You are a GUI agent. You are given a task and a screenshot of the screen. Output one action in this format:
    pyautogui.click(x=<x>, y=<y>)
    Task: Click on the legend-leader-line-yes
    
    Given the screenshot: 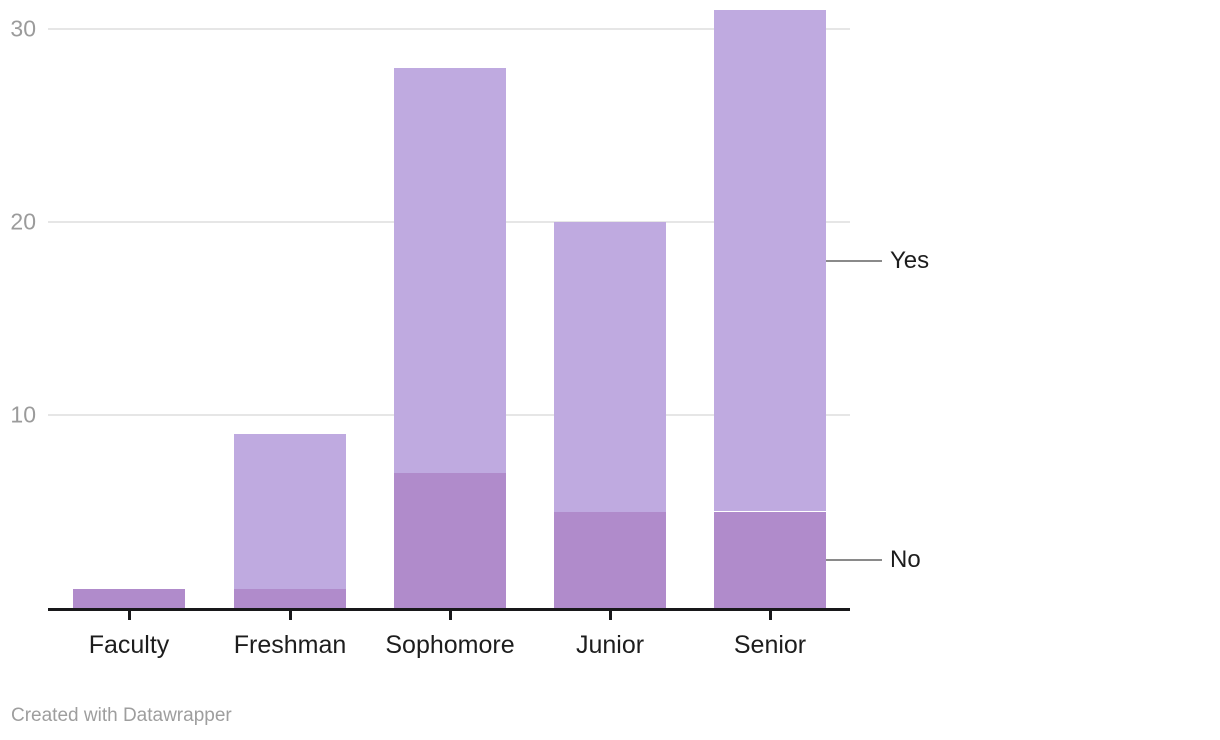 What is the action you would take?
    pyautogui.click(x=854, y=261)
    